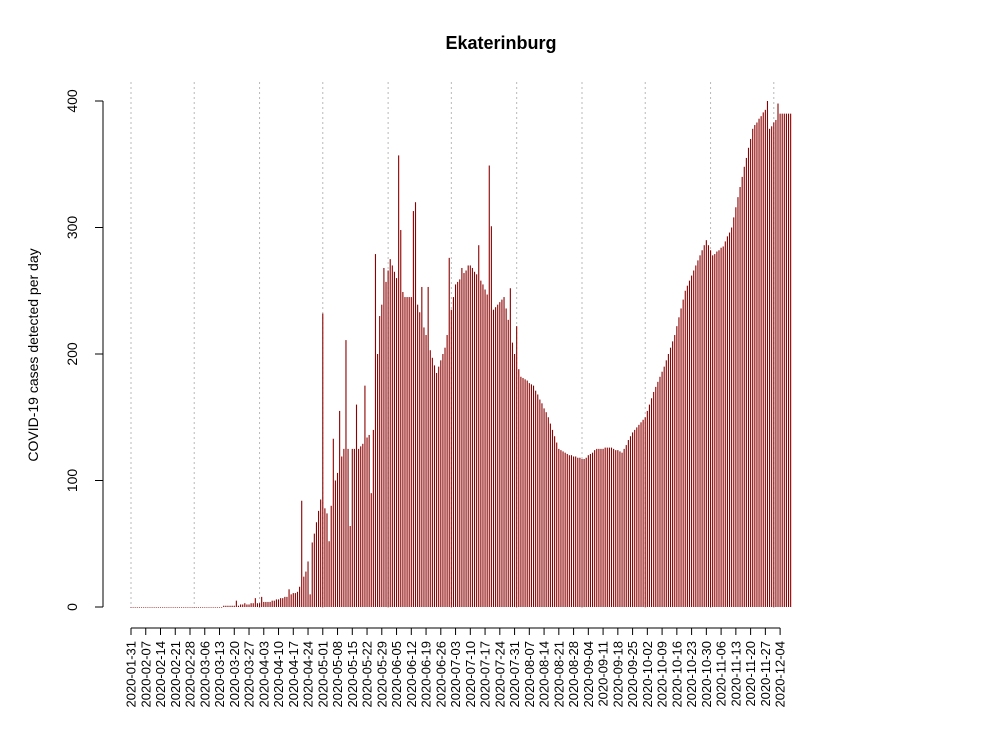  I want to click on x-tick-label: 2020-12-04, so click(780, 674).